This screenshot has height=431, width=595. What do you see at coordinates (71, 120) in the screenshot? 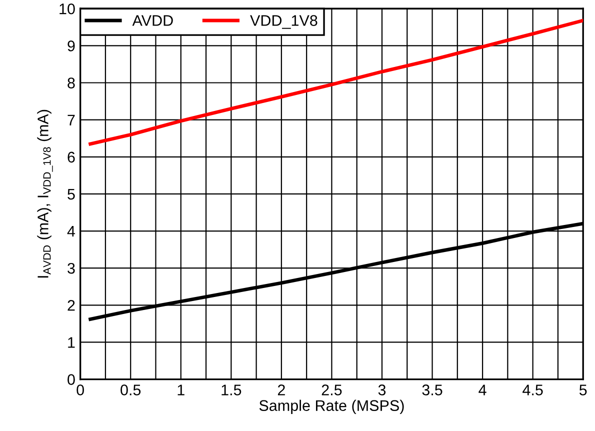
I see `y-tick-label: 7` at bounding box center [71, 120].